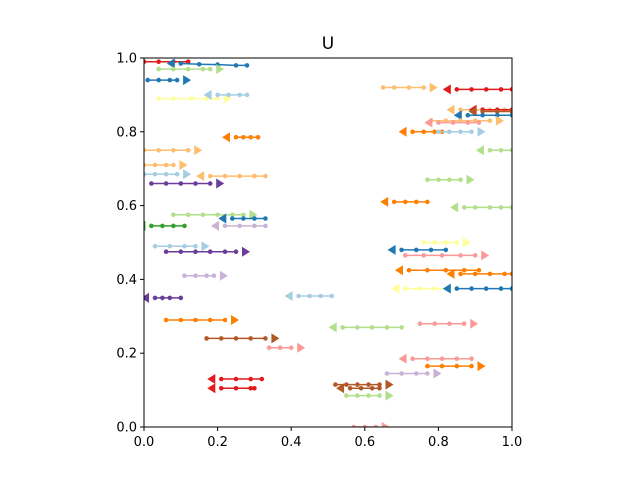  Describe the element at coordinates (328, 44) in the screenshot. I see `chart-title: U` at that location.